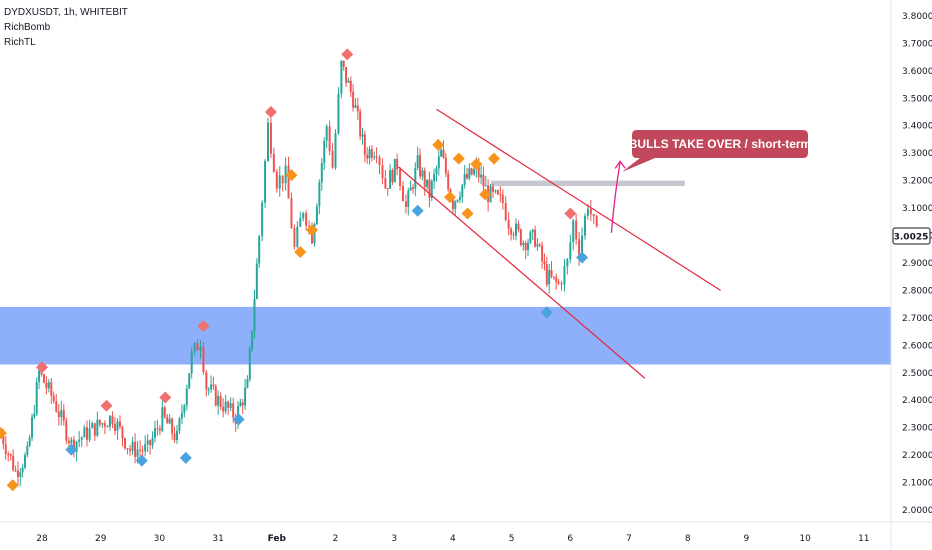  What do you see at coordinates (20, 42) in the screenshot?
I see `indicator-richtl: RichTL` at bounding box center [20, 42].